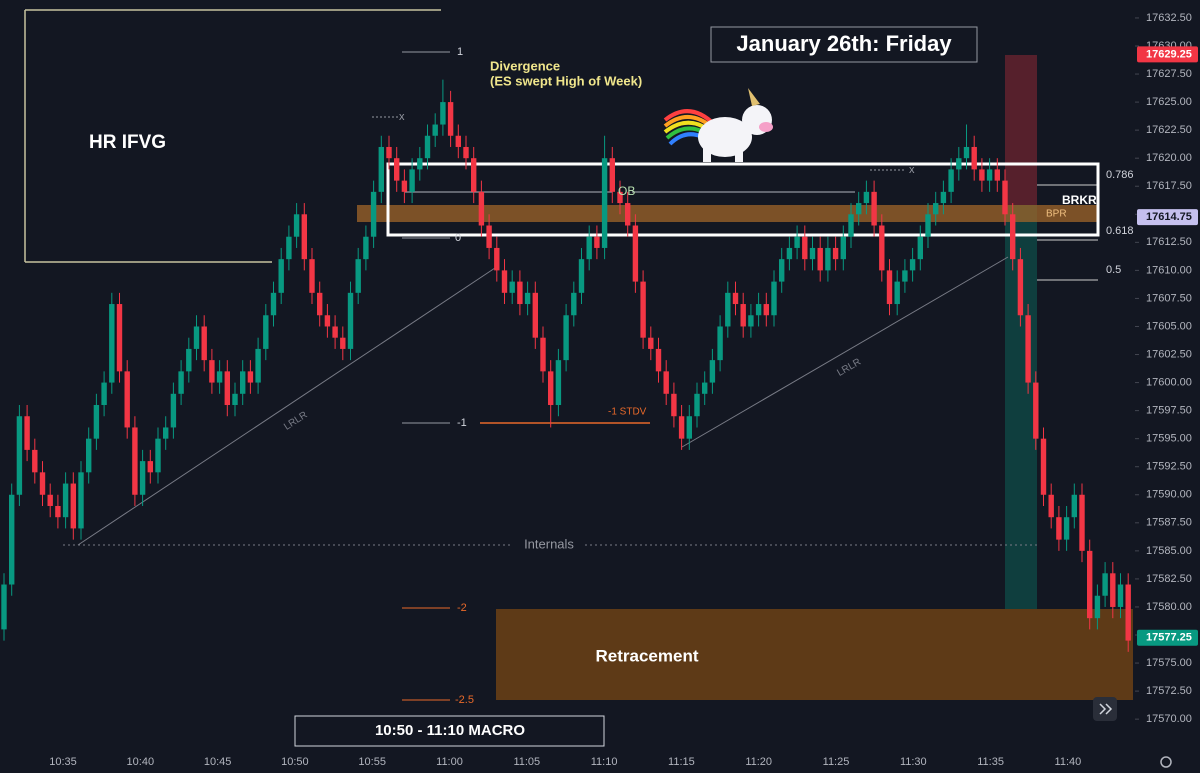 This screenshot has width=1200, height=773. Describe the element at coordinates (845, 352) in the screenshot. I see `lrlr-line` at that location.